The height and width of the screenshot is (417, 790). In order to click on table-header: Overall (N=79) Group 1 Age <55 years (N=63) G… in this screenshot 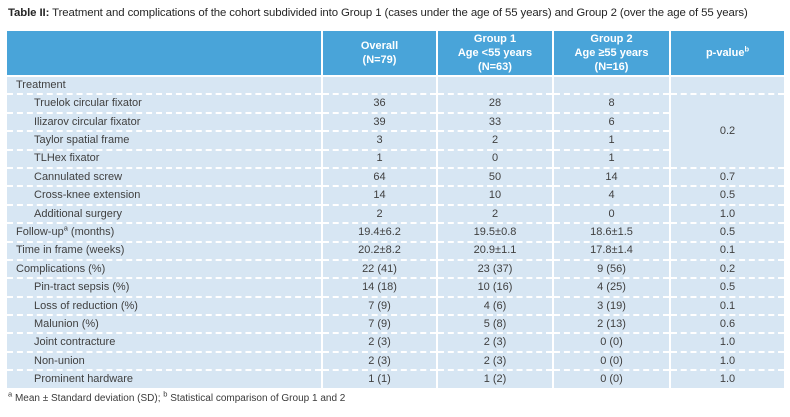, I will do `click(396, 54)`.